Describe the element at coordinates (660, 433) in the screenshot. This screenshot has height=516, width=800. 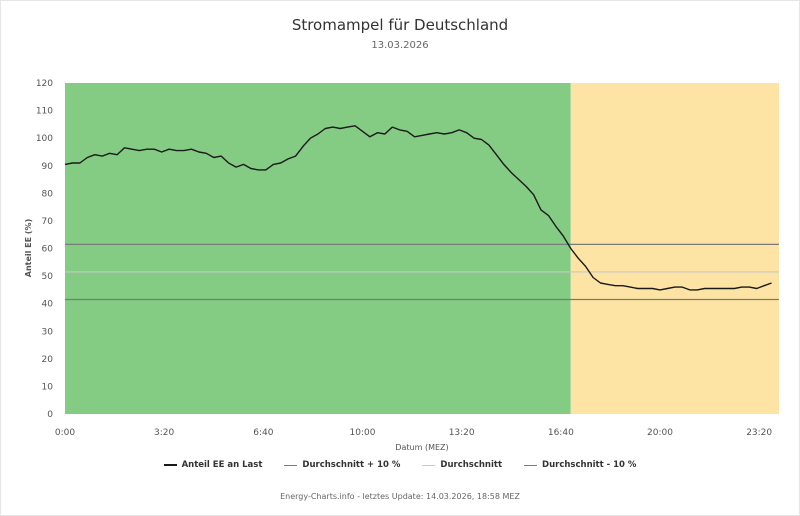
I see `x-tick-label: 20:00` at that location.